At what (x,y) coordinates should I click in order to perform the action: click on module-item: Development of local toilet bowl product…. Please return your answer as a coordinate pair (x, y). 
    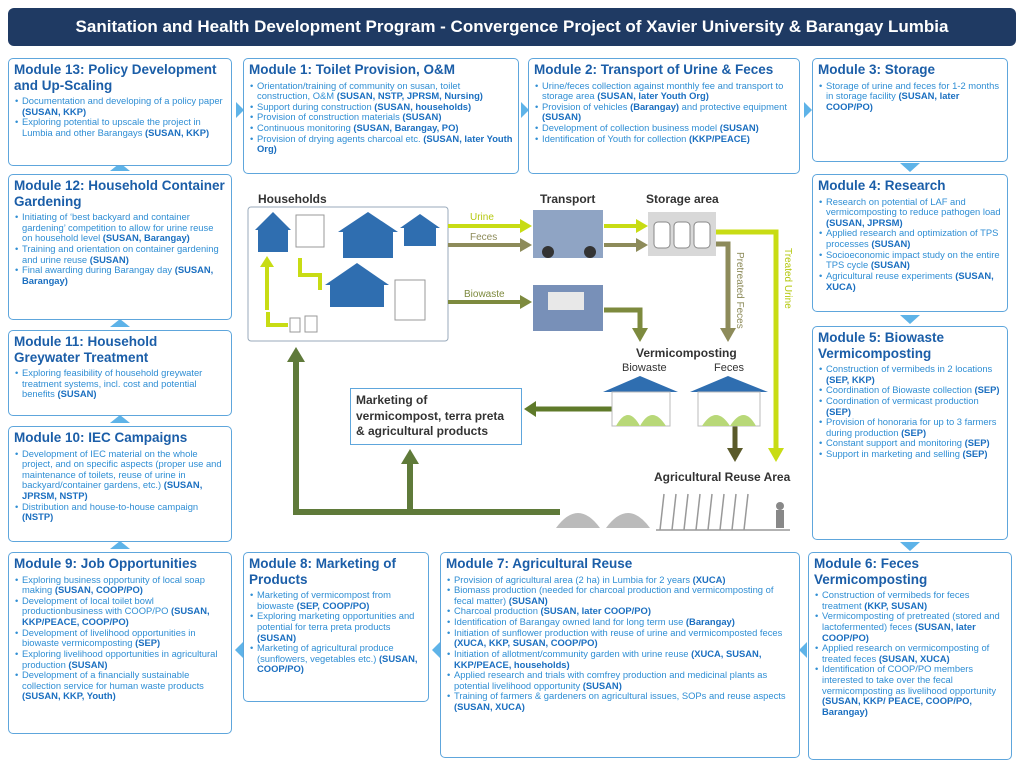
    Looking at the image, I should click on (120, 611).